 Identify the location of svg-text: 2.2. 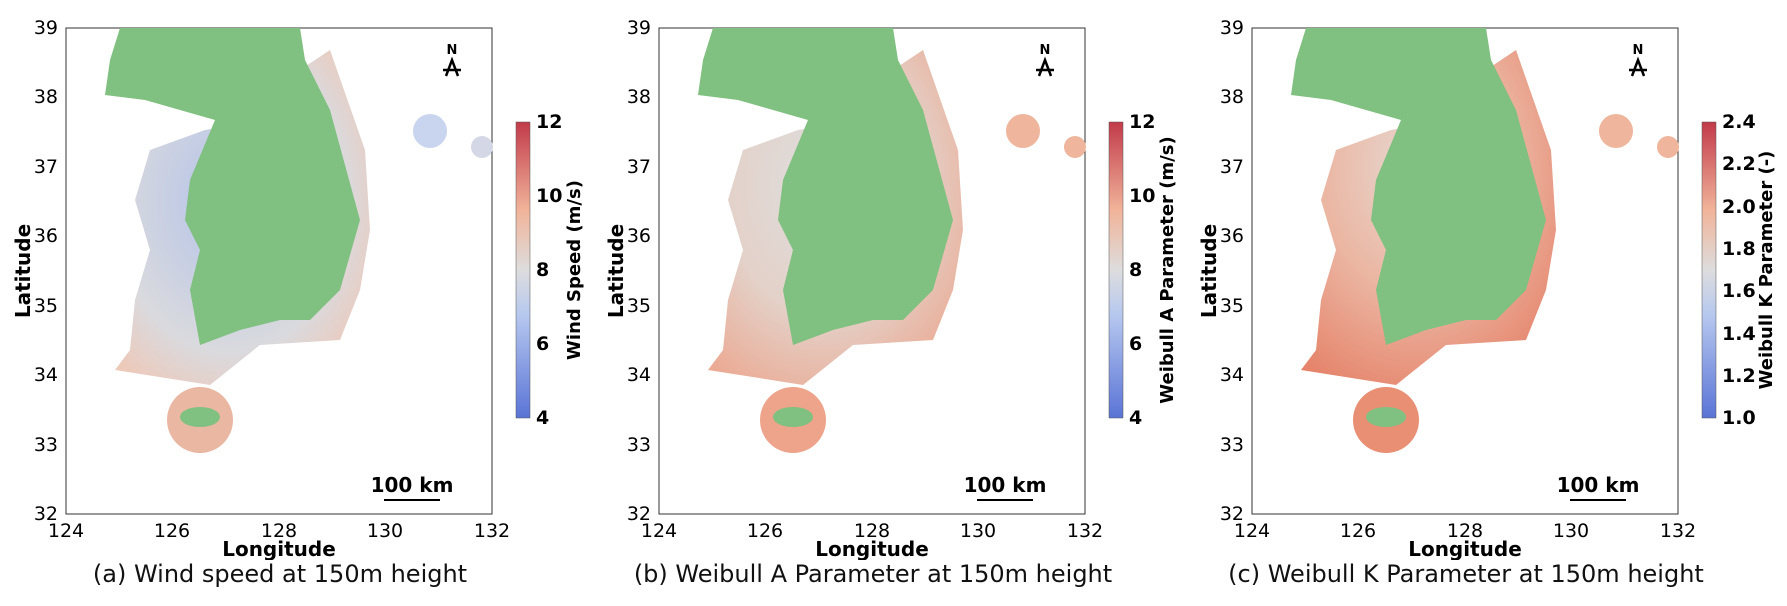
(1739, 164).